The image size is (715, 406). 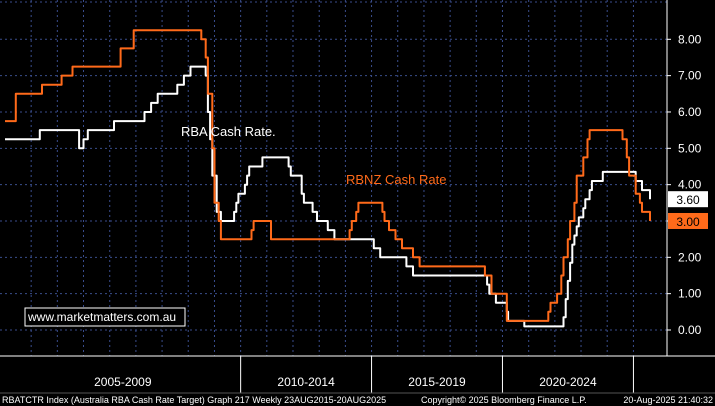 I want to click on footer-timestamp: 20-Aug-2025 21:40:32, so click(x=668, y=400).